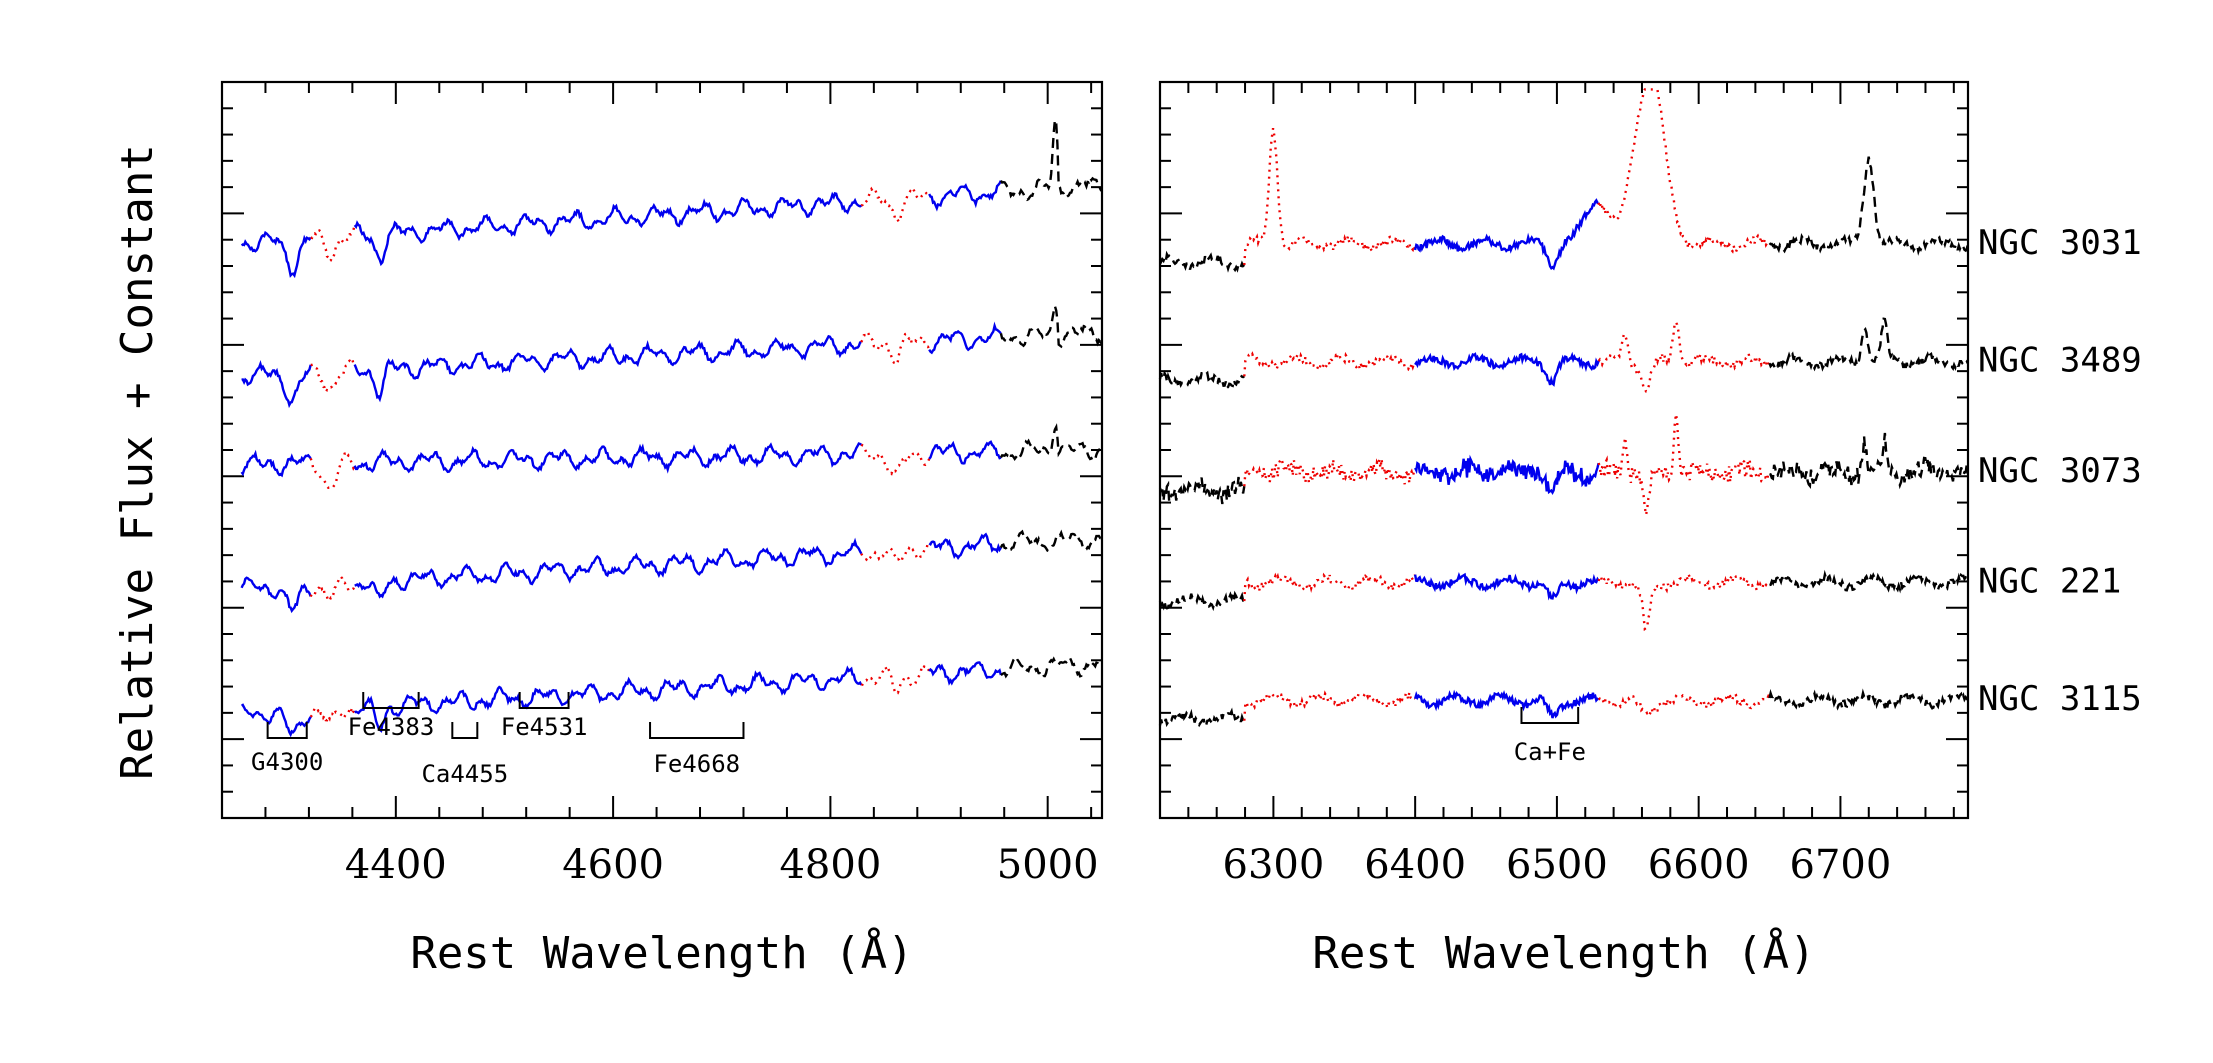  What do you see at coordinates (2049, 581) in the screenshot?
I see `galaxy-label: NGC 221` at bounding box center [2049, 581].